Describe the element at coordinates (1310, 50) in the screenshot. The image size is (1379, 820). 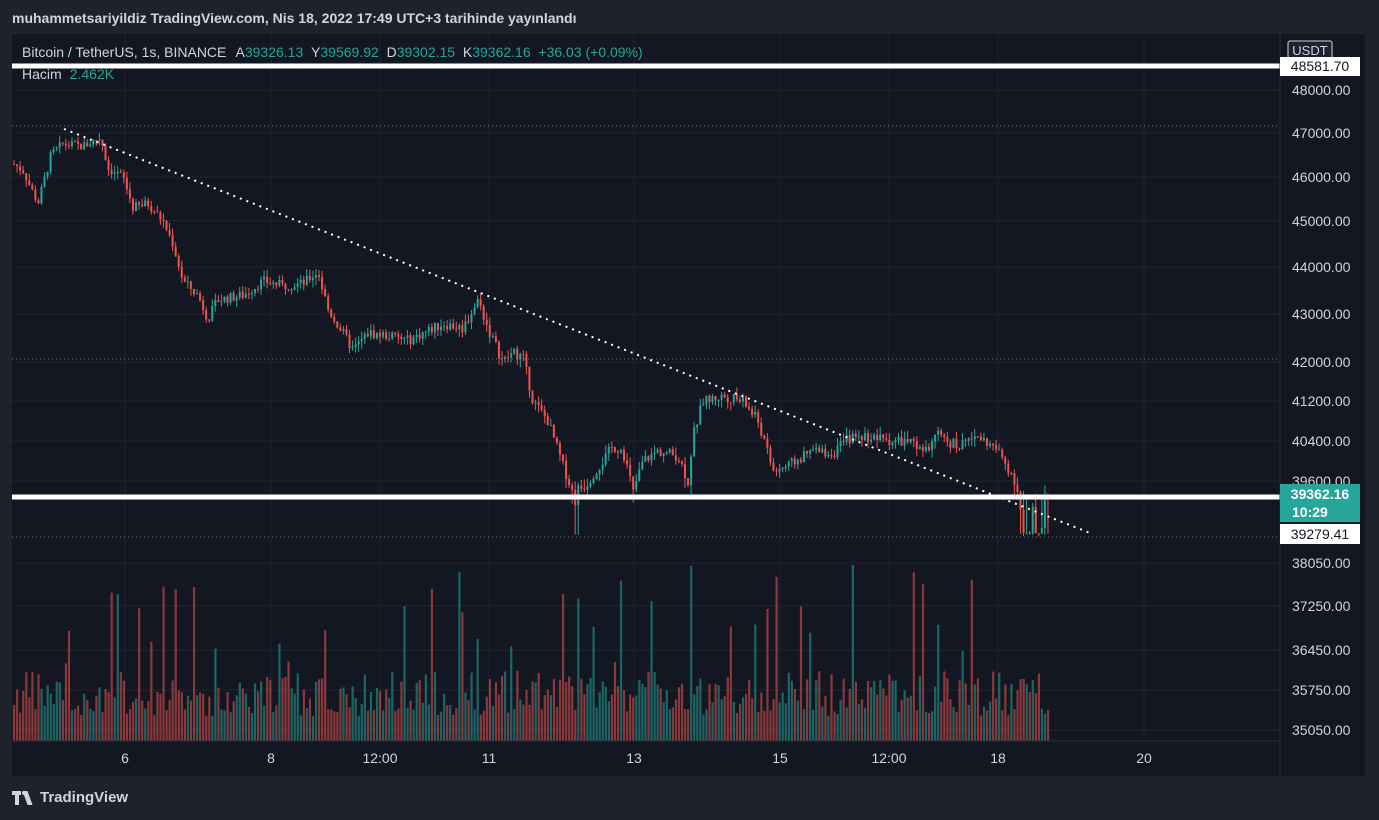
I see `currency-badge: USDT` at that location.